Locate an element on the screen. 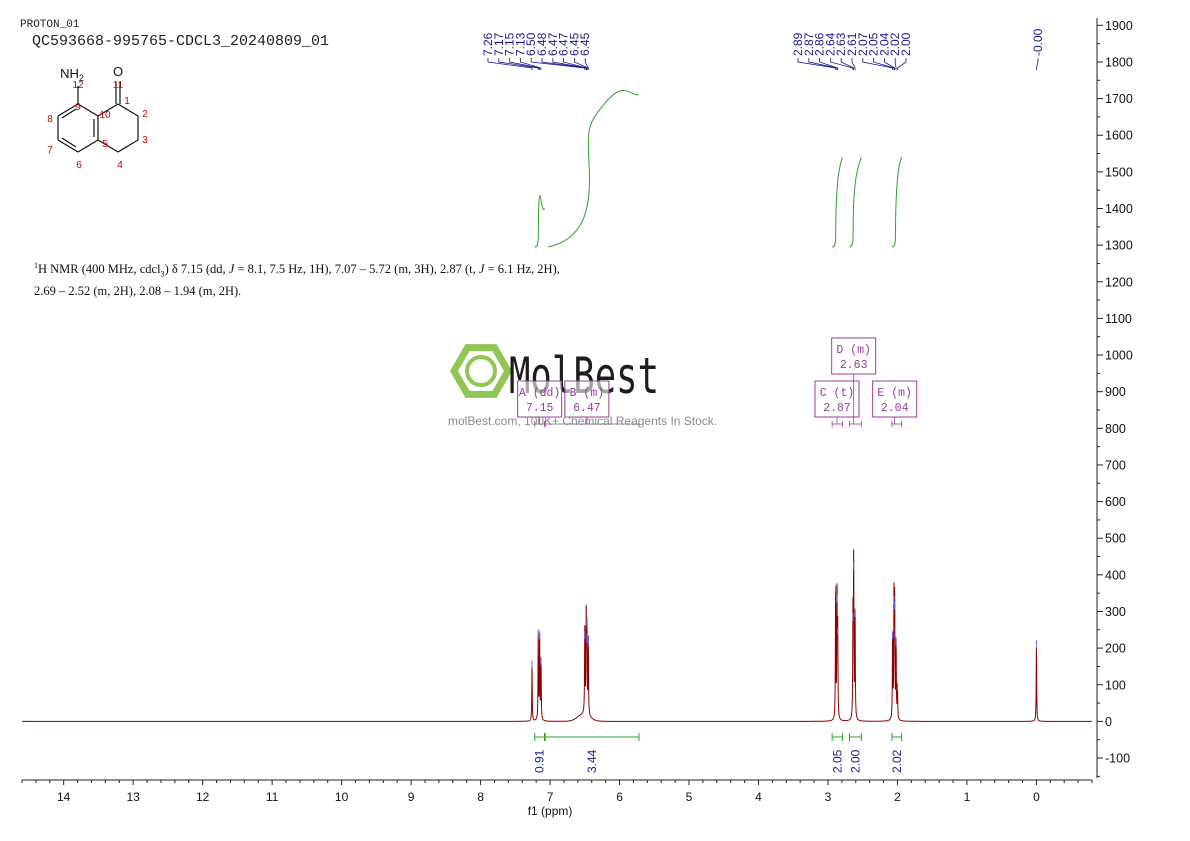 The height and width of the screenshot is (841, 1190). x-tick-label: 8 is located at coordinates (480, 797).